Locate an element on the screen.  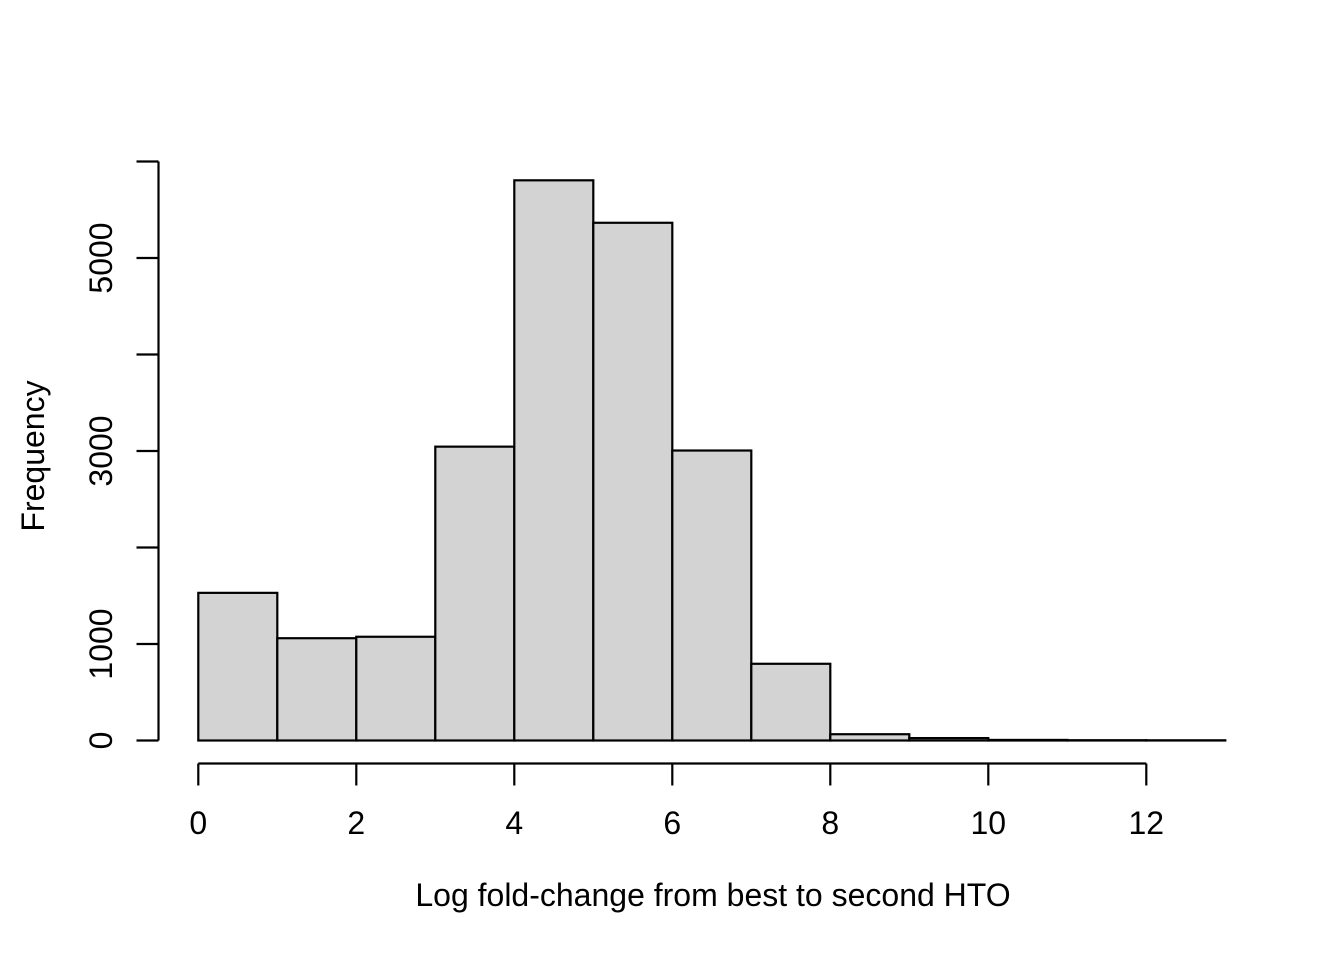
x-axis: 0 2 4 6 8 10 12 is located at coordinates (677, 801).